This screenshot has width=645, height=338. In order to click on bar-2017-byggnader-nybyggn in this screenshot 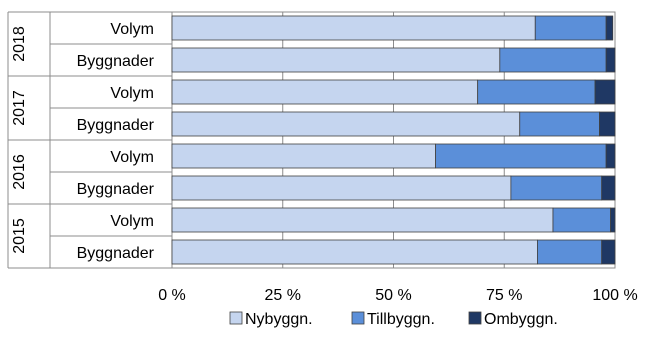, I will do `click(346, 124)`.